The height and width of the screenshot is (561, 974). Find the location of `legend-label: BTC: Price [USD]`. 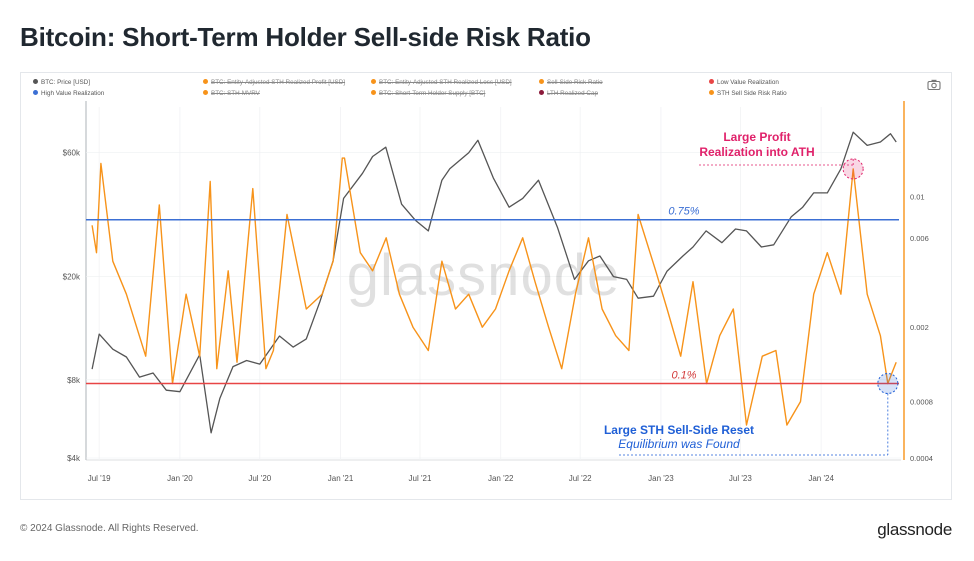

legend-label: BTC: Price [USD] is located at coordinates (65, 82).